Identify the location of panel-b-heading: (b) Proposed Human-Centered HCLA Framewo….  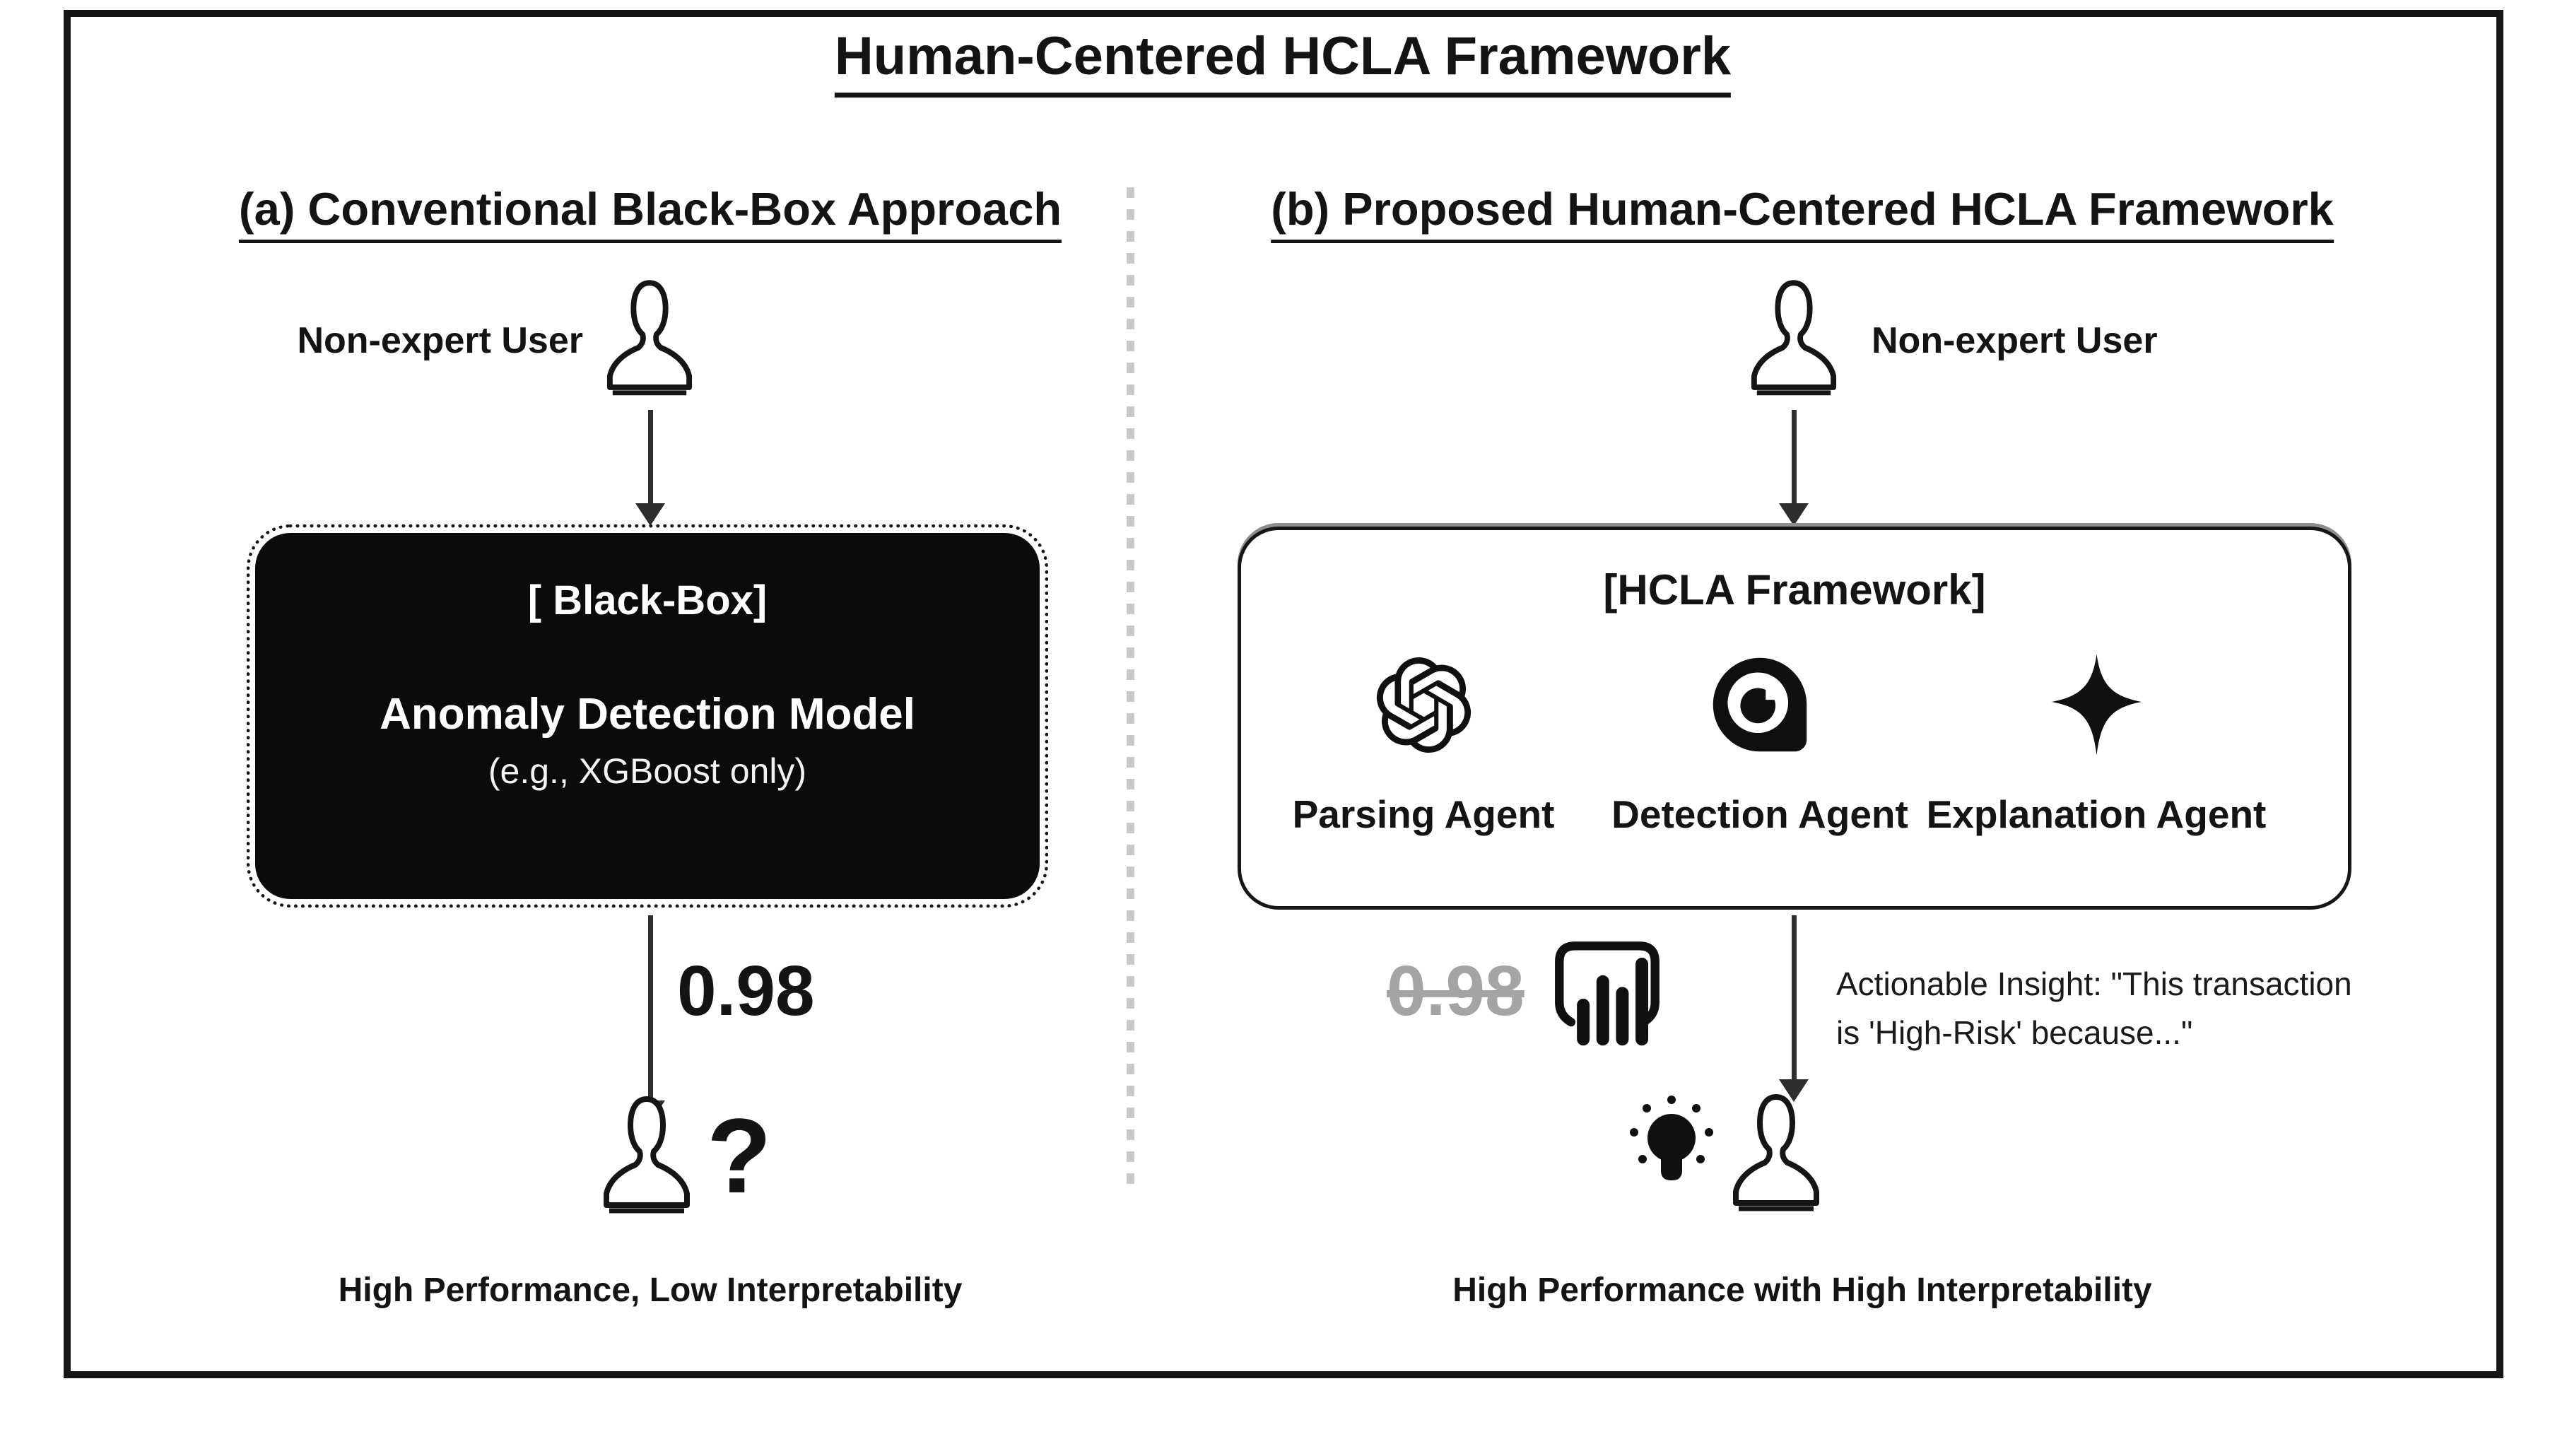
(1802, 212).